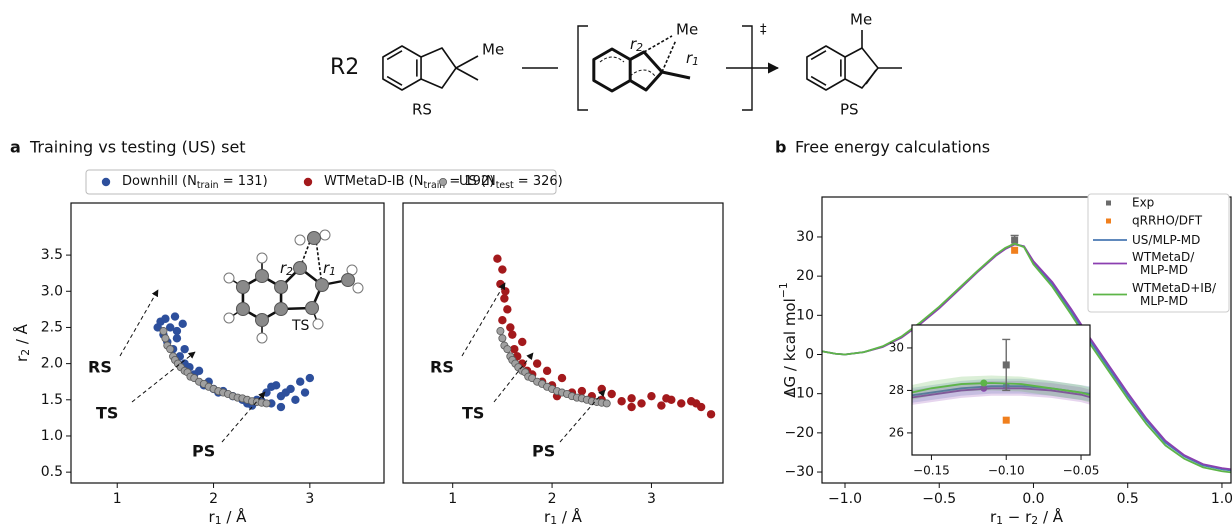 This screenshot has height=525, width=1232. I want to click on text-part: test, so click(505, 185).